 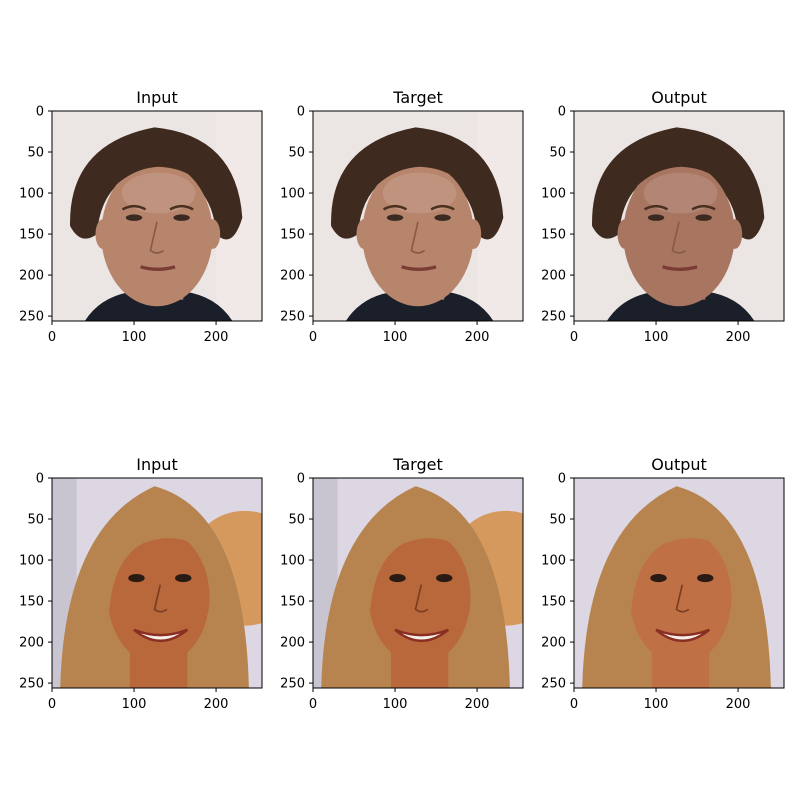 I want to click on panel-1-target: Target 0 100 200 0 50 100 150 200 250, so click(x=402, y=216).